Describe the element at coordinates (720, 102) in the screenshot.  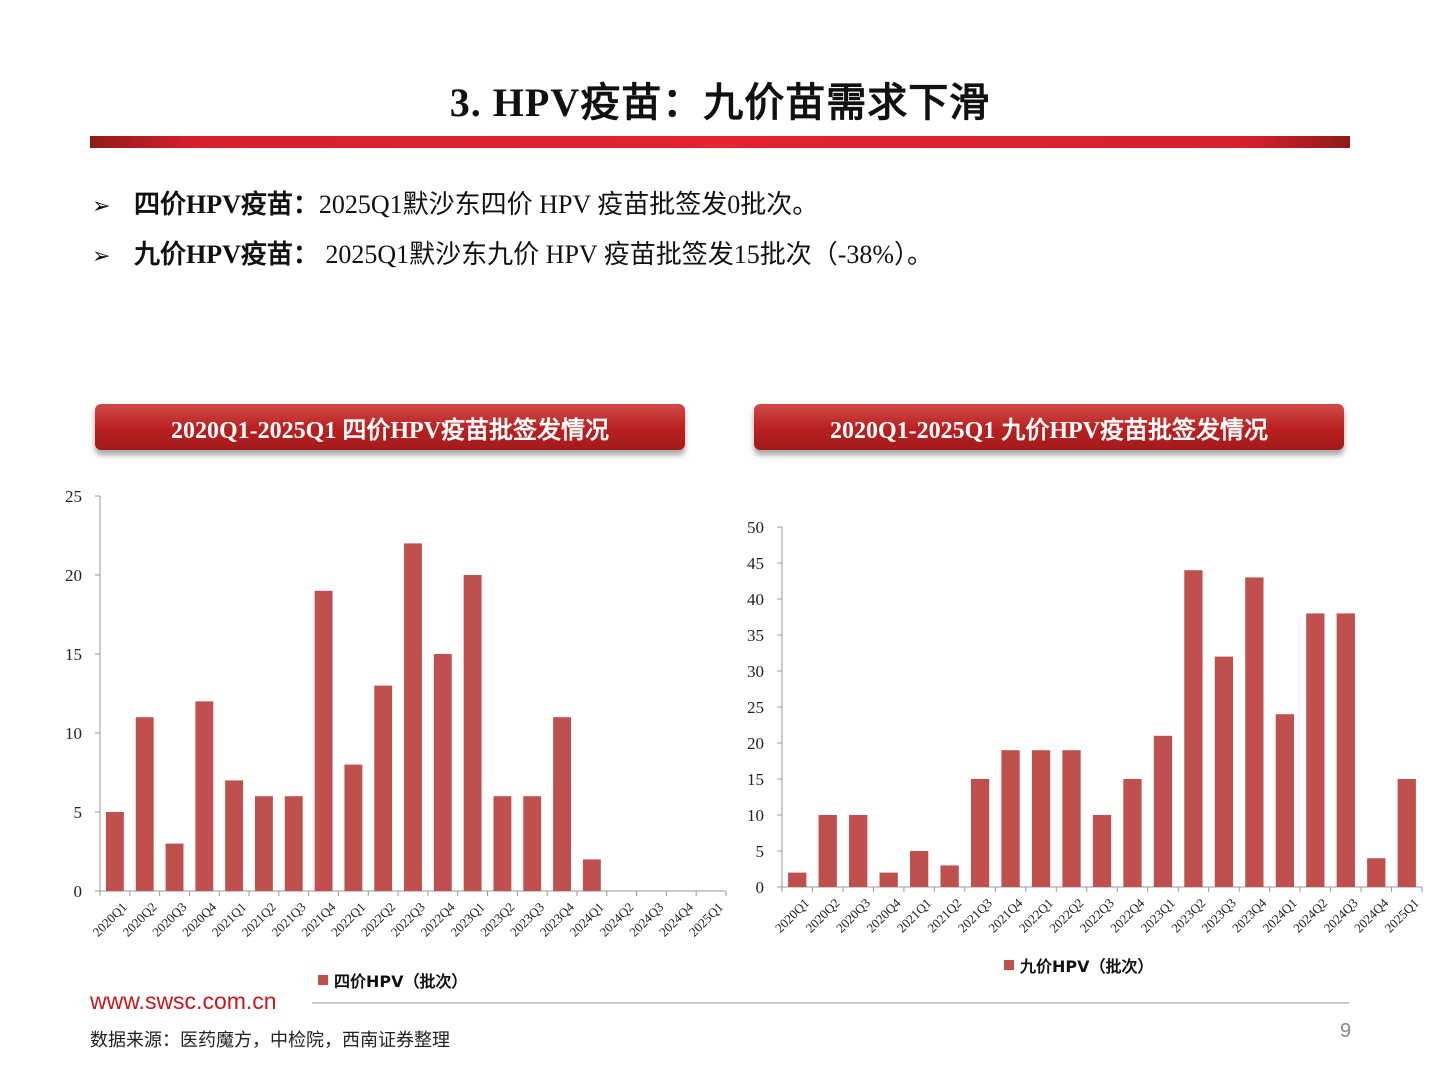
I see `page-title: 3. HPV疫苗：九价苗需求下滑` at that location.